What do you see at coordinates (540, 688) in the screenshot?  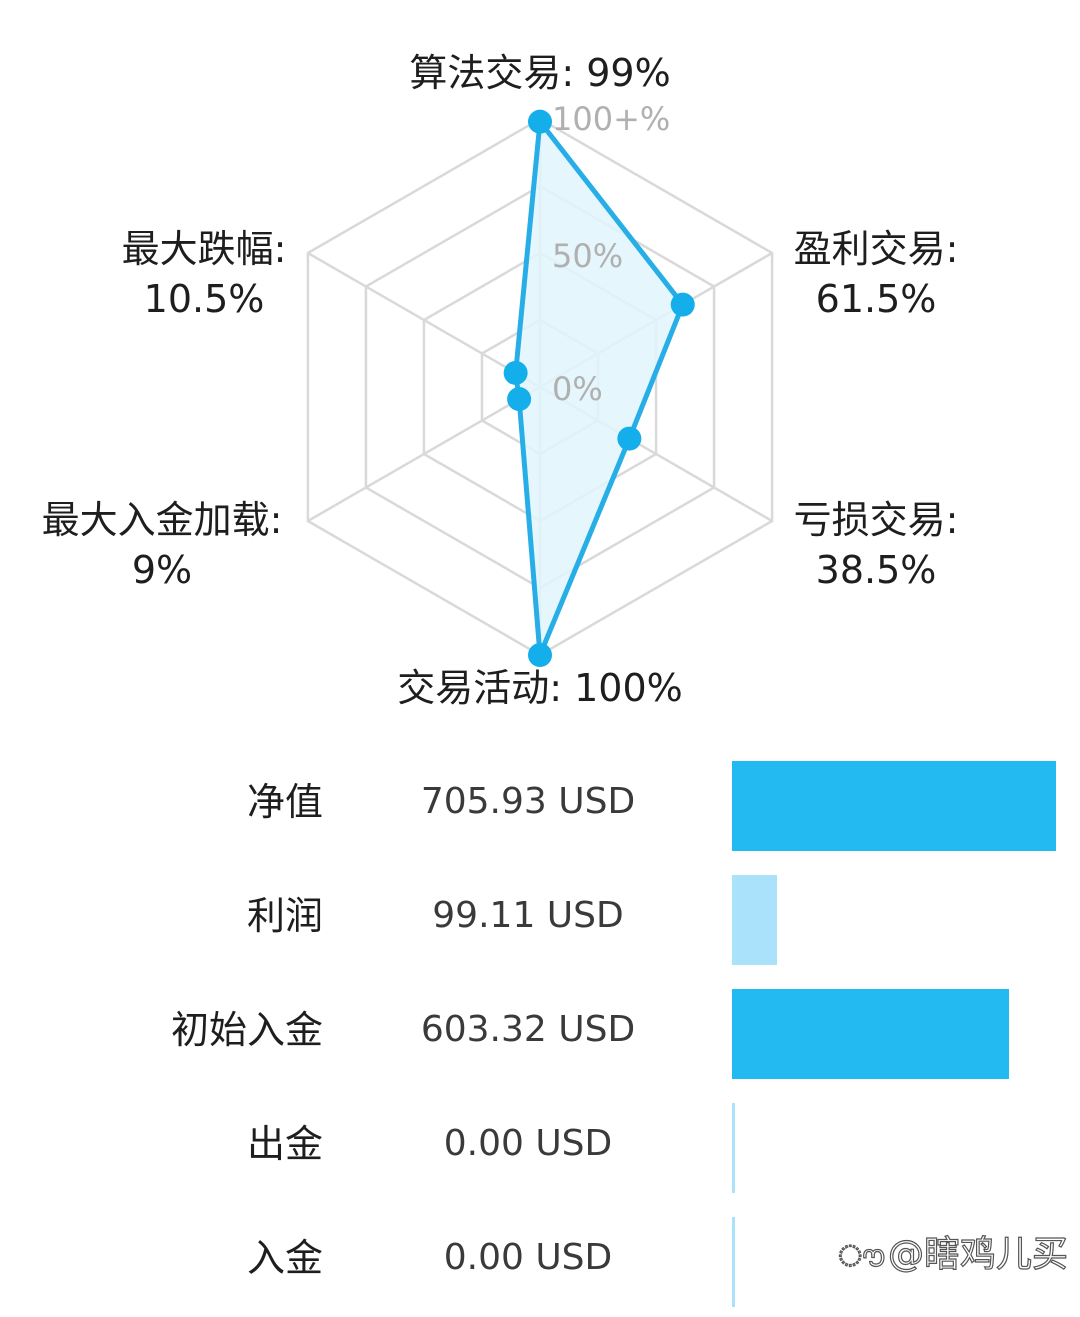 I see `radar-axis-label: 交易活动: 100%` at bounding box center [540, 688].